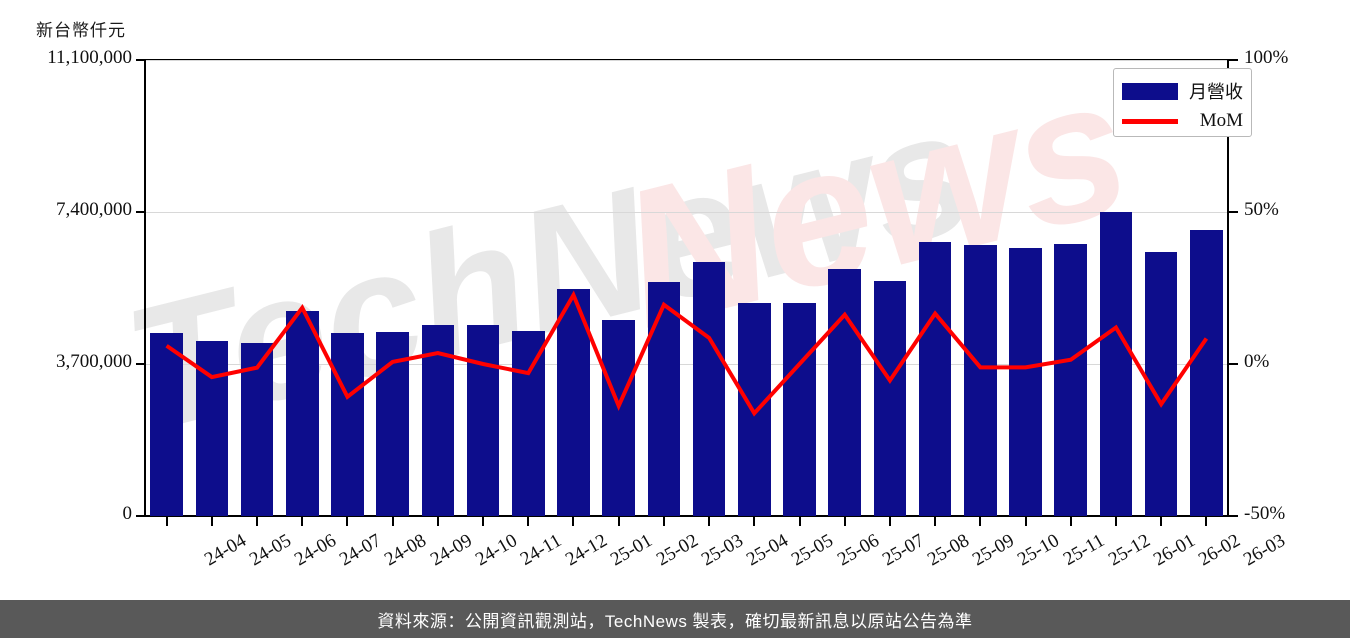  I want to click on x-axis-label-24-12: 24-12, so click(587, 550).